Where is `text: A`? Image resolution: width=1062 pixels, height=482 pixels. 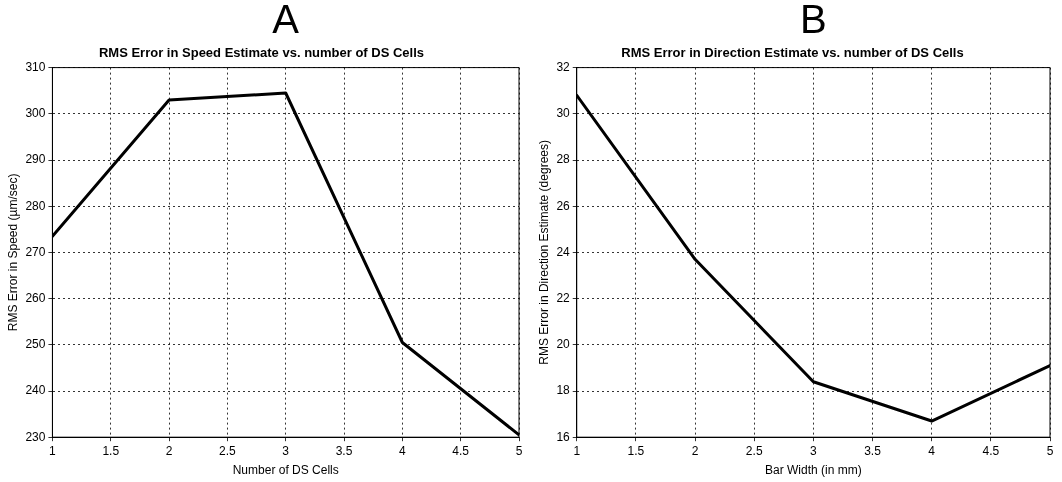 text: A is located at coordinates (286, 21).